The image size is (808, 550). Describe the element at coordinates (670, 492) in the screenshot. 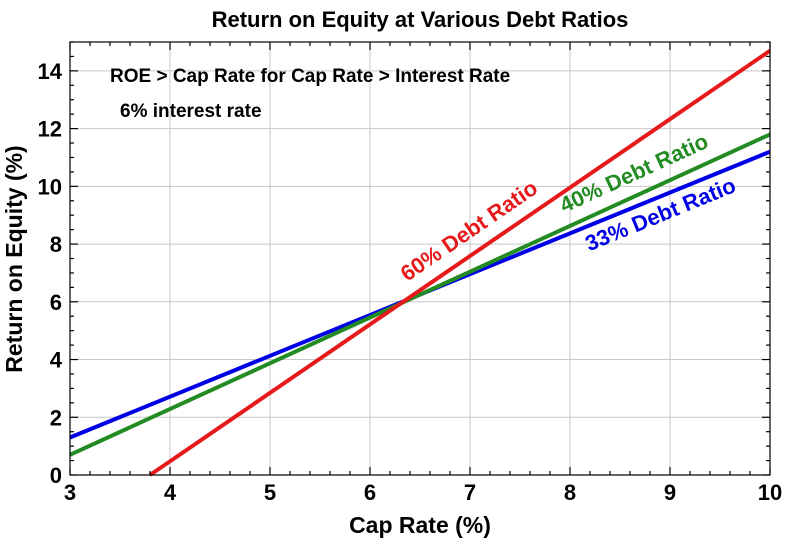

I see `x-tick-label: 9` at that location.